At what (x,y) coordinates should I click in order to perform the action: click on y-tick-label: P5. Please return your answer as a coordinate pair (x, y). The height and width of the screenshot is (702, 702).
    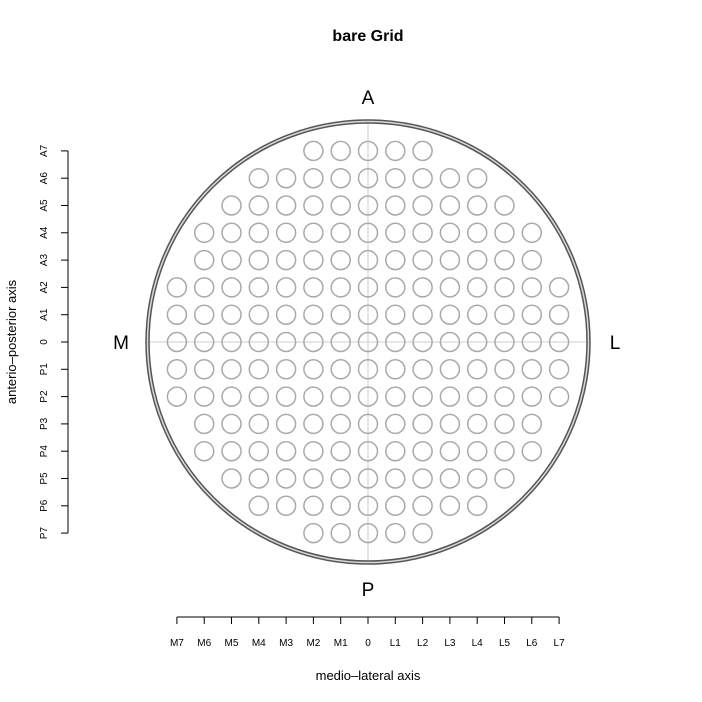
    Looking at the image, I should click on (44, 478).